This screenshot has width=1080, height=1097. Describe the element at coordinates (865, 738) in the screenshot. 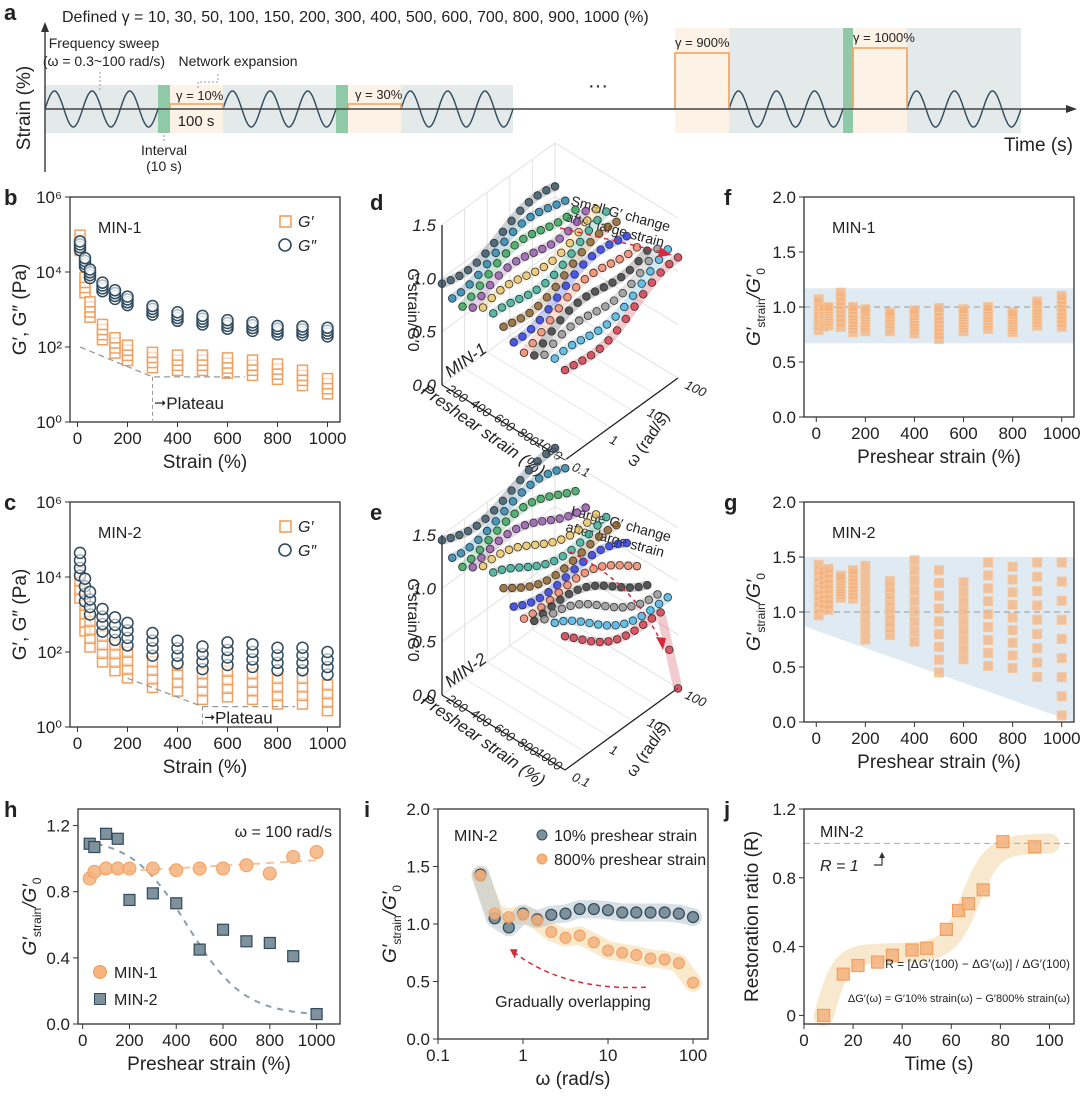

I see `x-tick-label: 200` at that location.